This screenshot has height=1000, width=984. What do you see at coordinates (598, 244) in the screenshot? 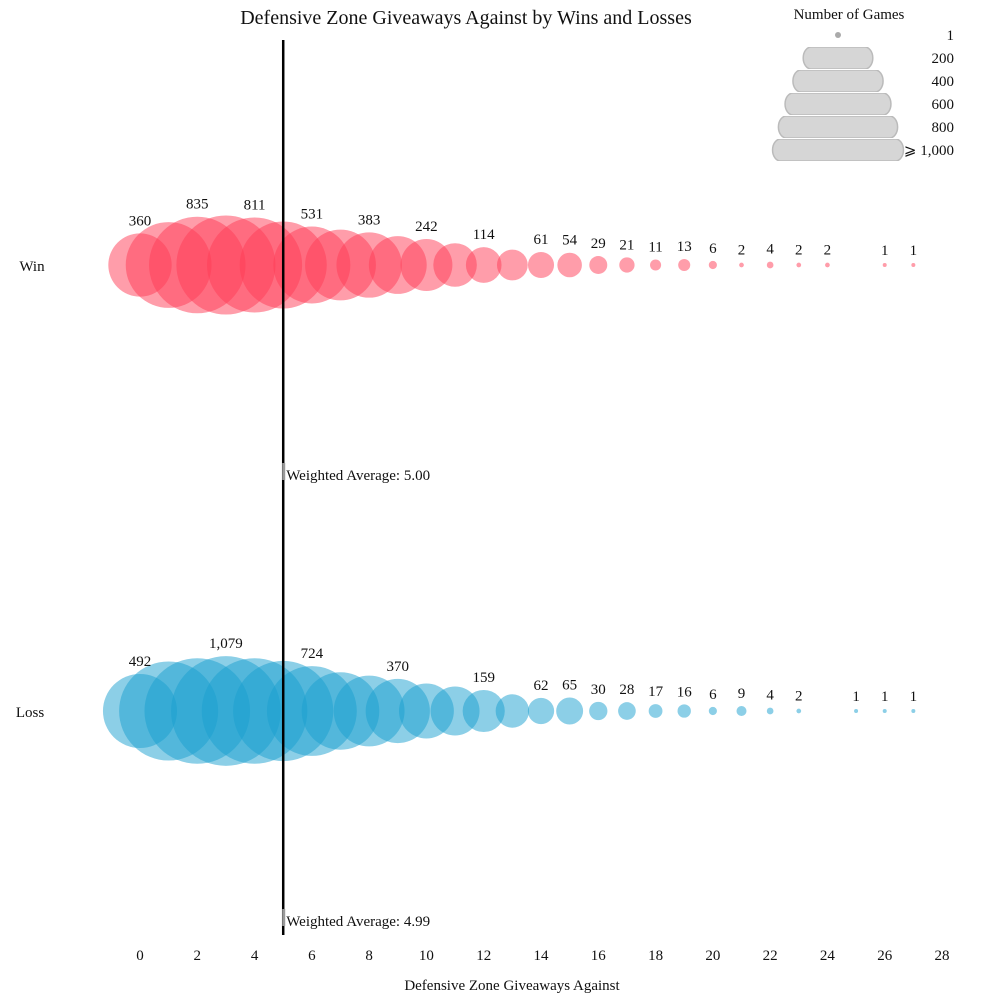
I see `data-label: 29` at bounding box center [598, 244].